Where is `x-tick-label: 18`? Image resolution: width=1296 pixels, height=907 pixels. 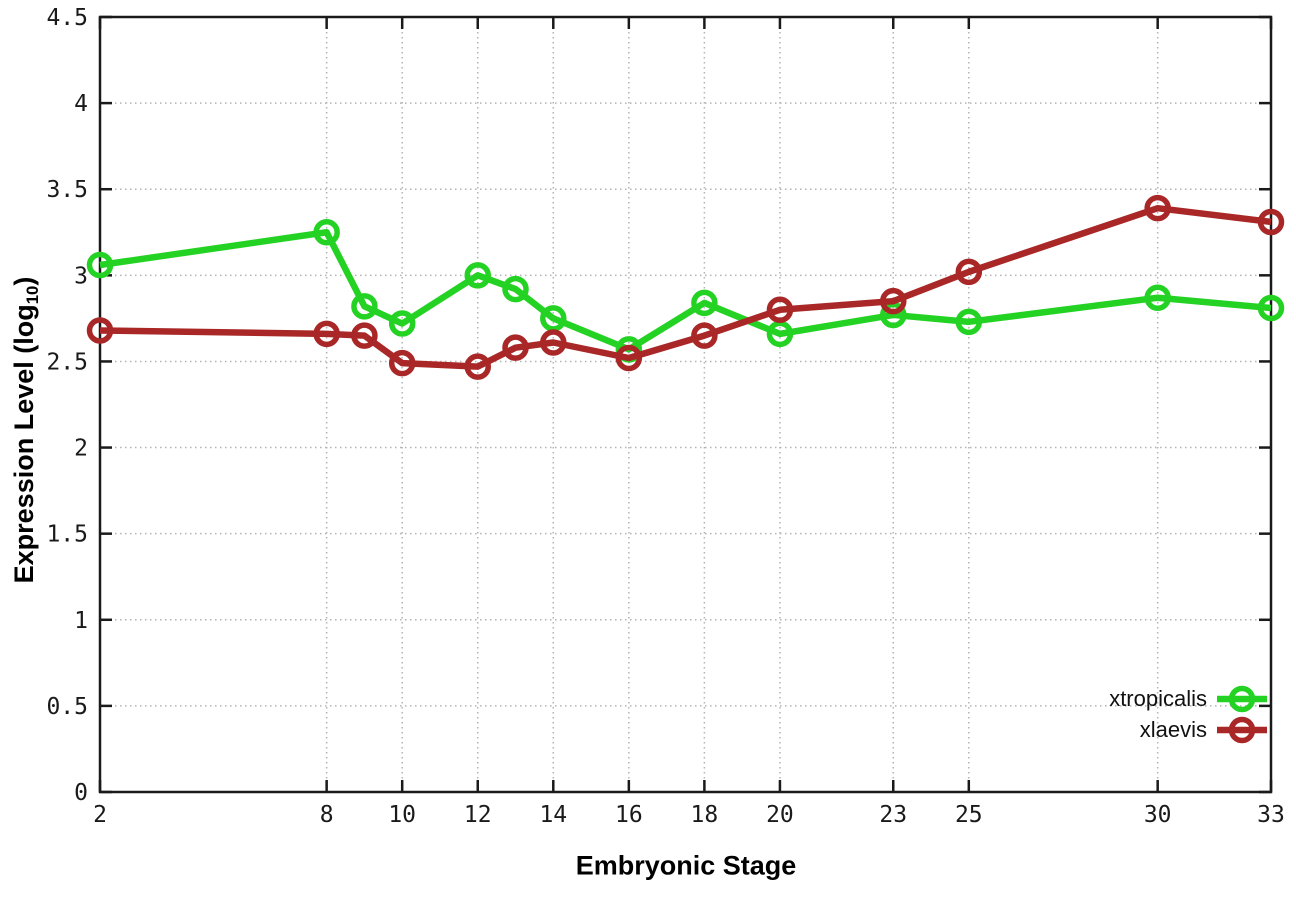 x-tick-label: 18 is located at coordinates (705, 815).